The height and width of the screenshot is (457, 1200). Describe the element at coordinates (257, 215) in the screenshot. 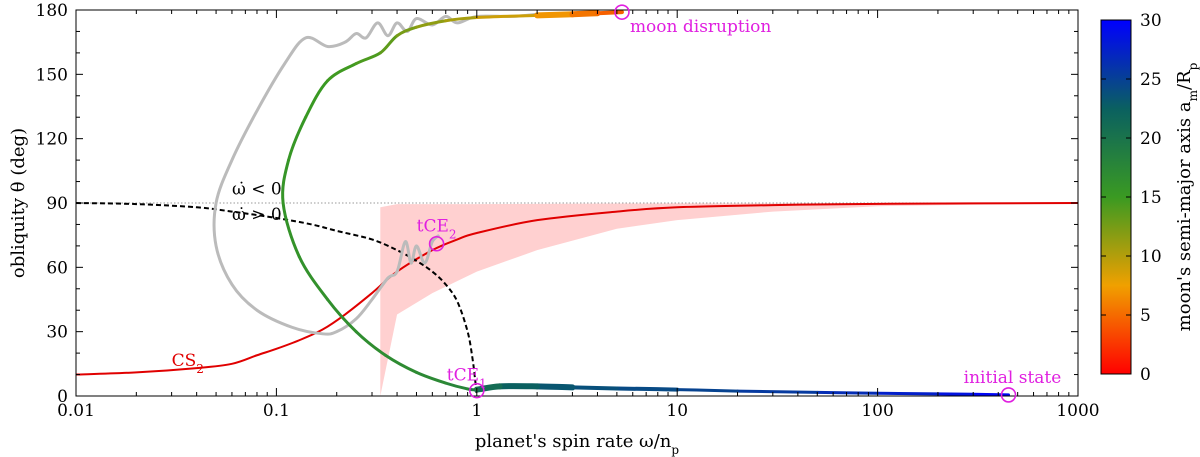

I see `annotation-omega-gt: ω̇ > 0` at that location.